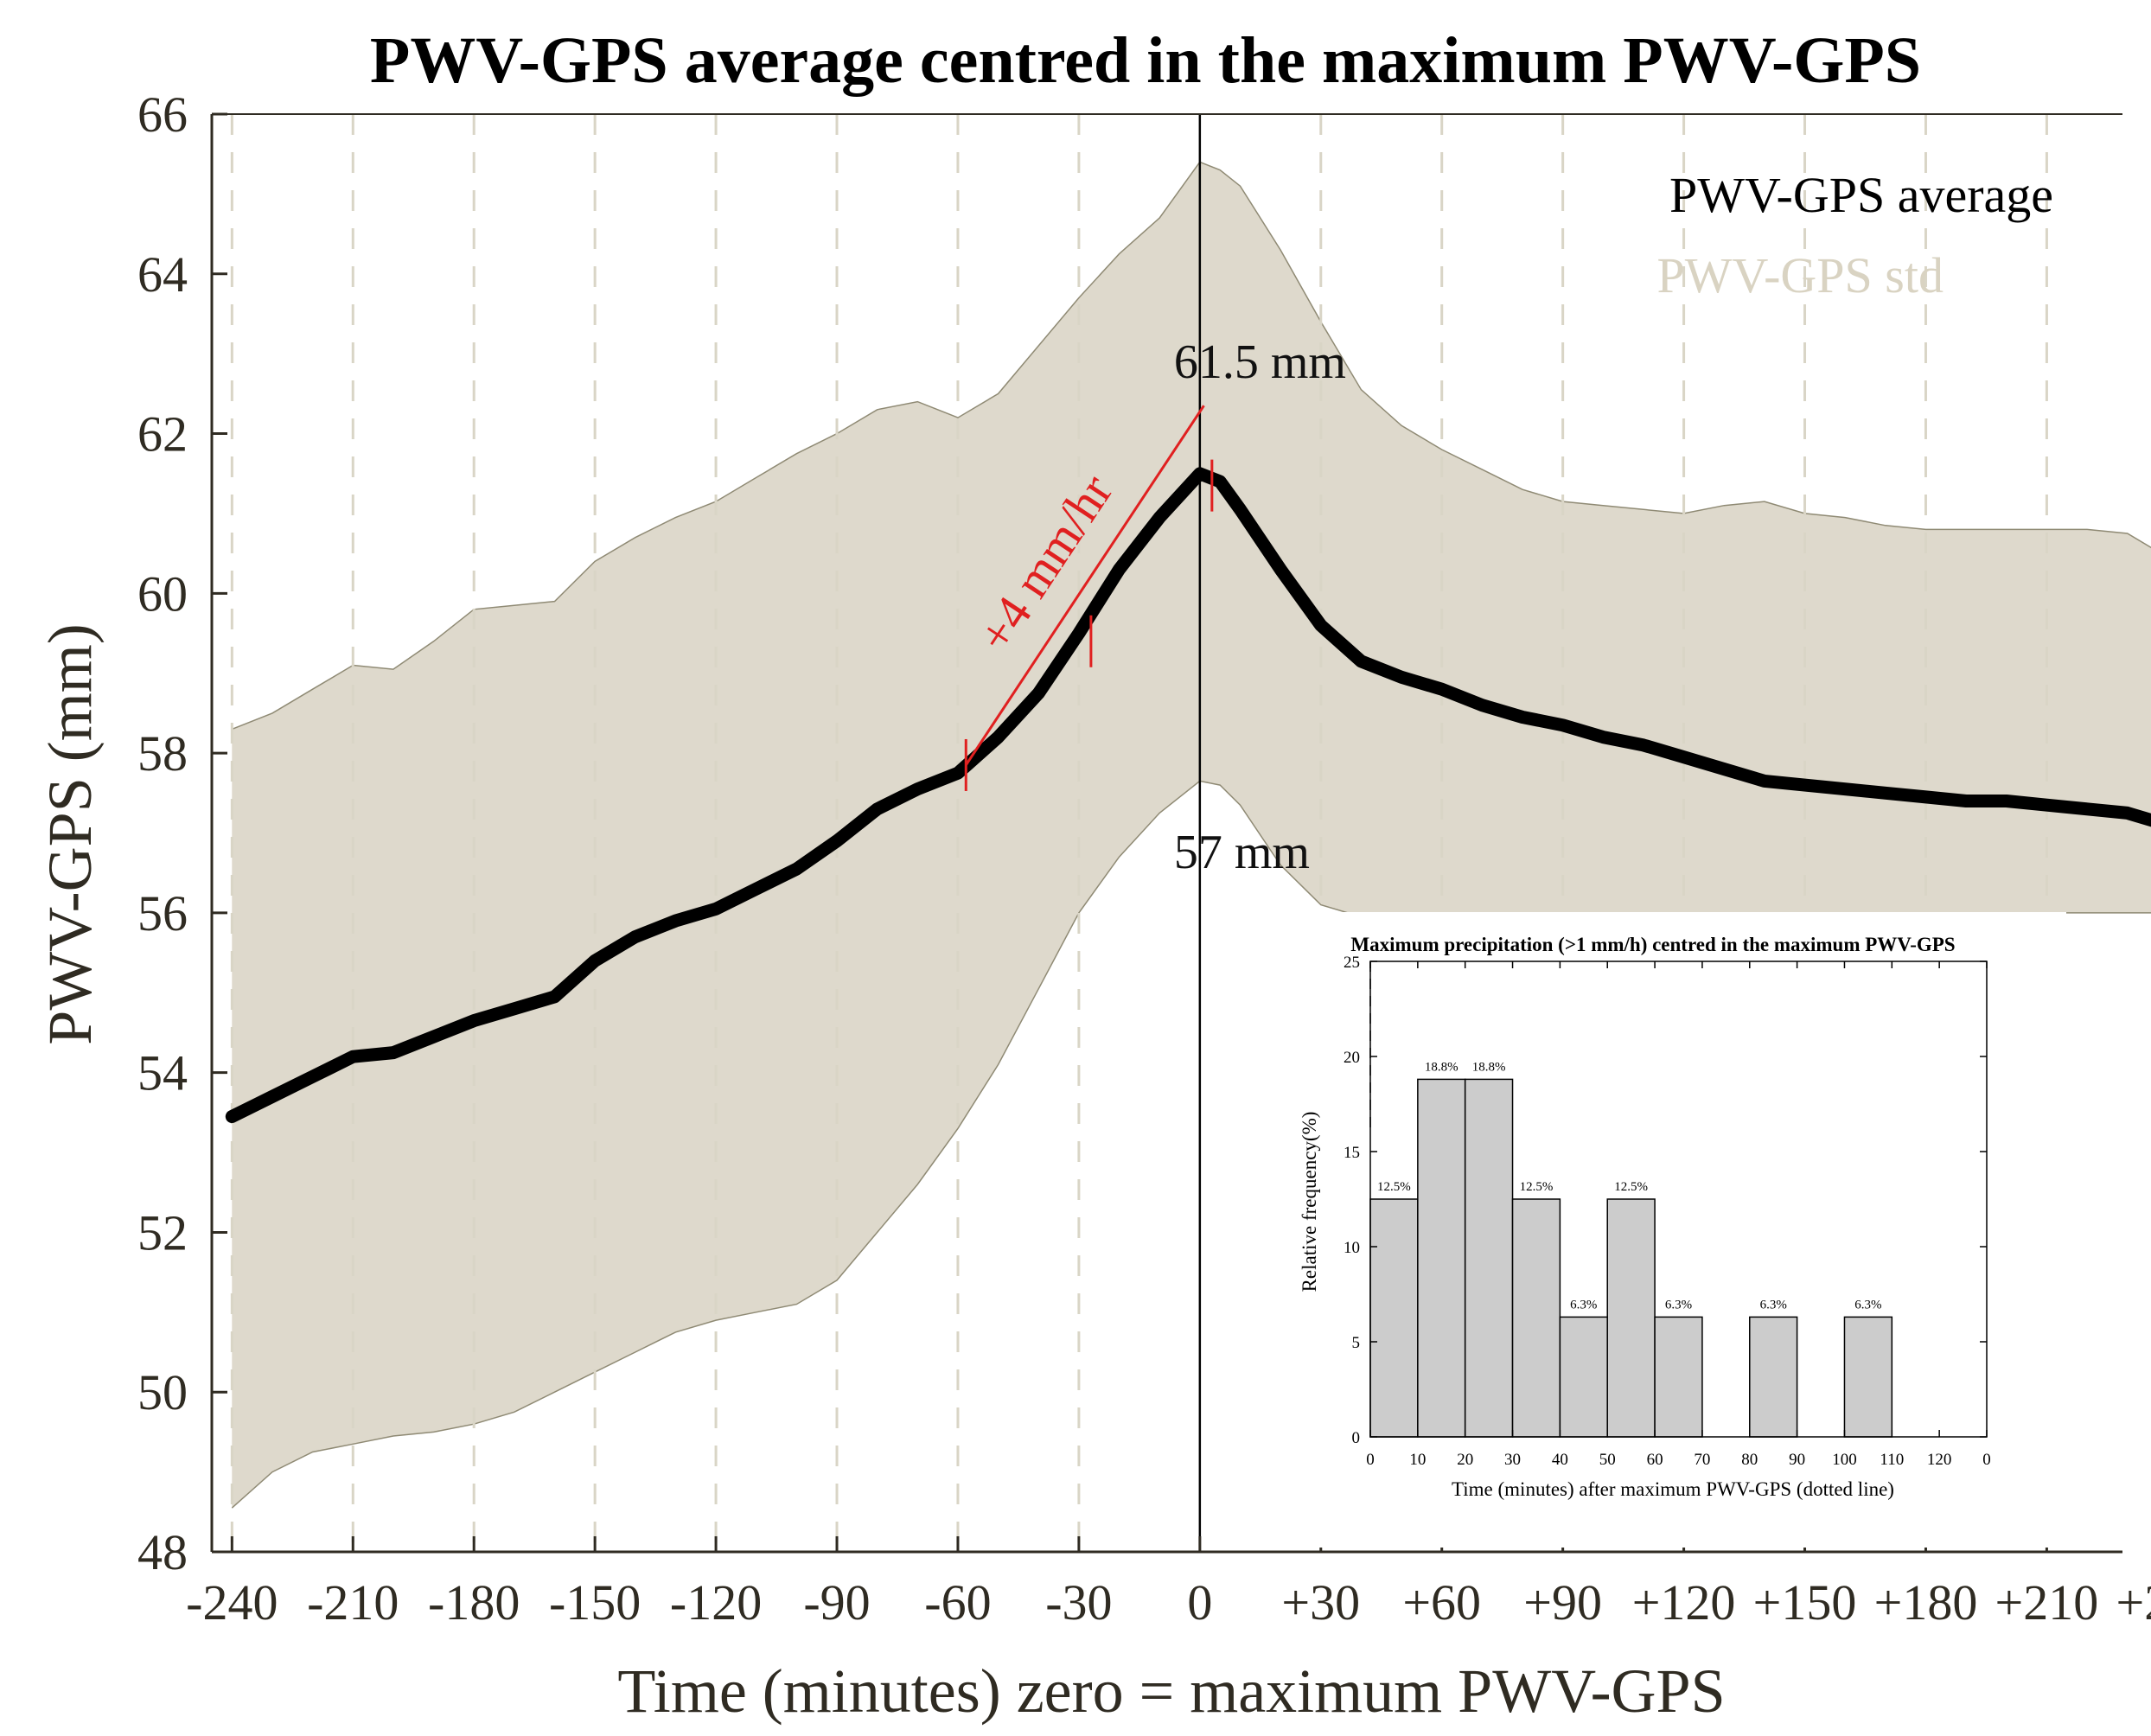 The width and height of the screenshot is (2151, 1736). I want to click on x-tick-label: -120, so click(716, 1602).